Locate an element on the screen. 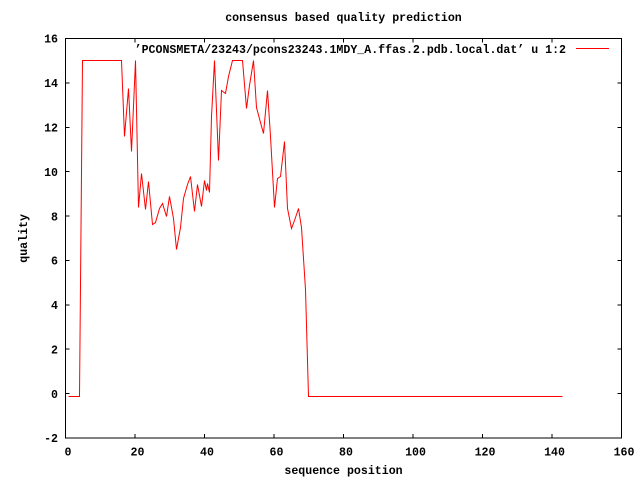 The image size is (640, 480). svg-text: 8 is located at coordinates (54, 217).